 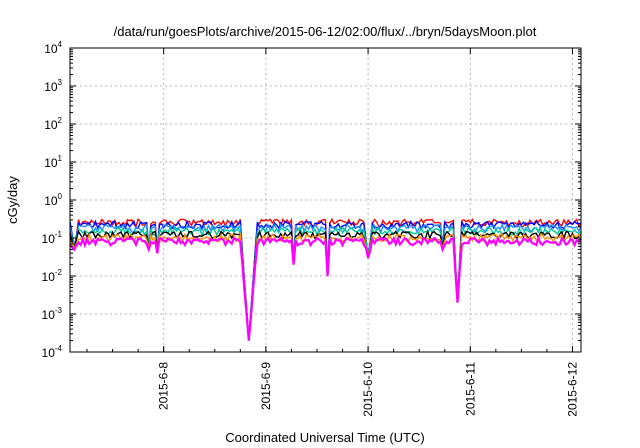 What do you see at coordinates (12, 200) in the screenshot?
I see `y-axis-label: cGy/day` at bounding box center [12, 200].